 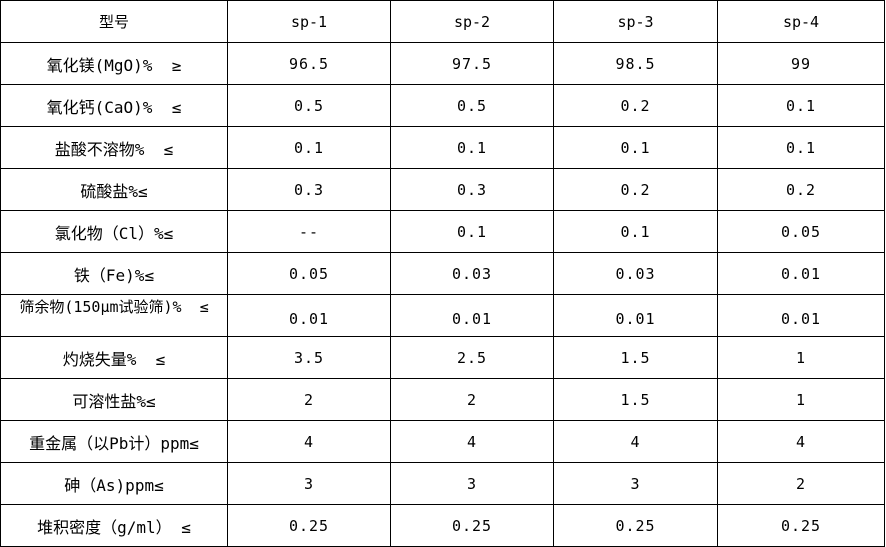 What do you see at coordinates (635, 315) in the screenshot?
I see `cell-sieve-sp3: 0.01` at bounding box center [635, 315].